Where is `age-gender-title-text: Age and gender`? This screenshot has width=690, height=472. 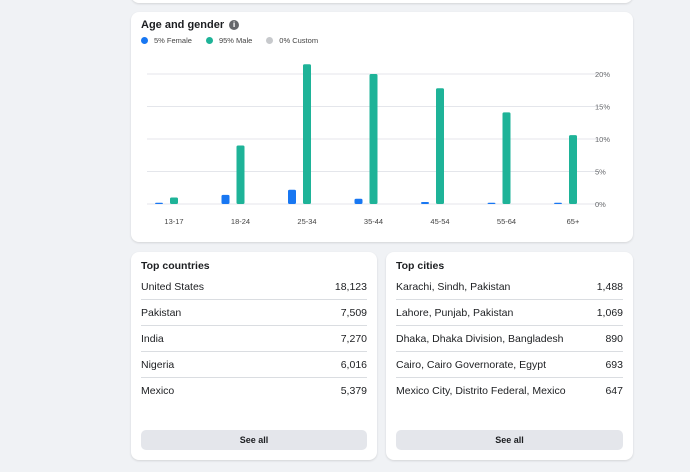 age-gender-title-text: Age and gender is located at coordinates (183, 25).